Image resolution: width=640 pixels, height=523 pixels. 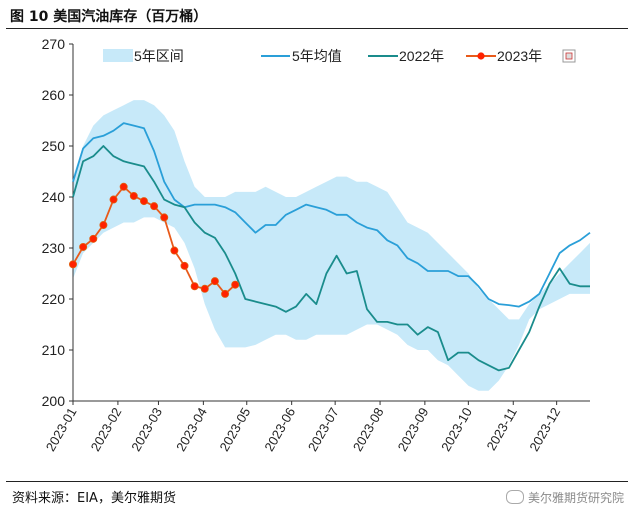 I want to click on y-tick-label: 230, so click(x=54, y=248).